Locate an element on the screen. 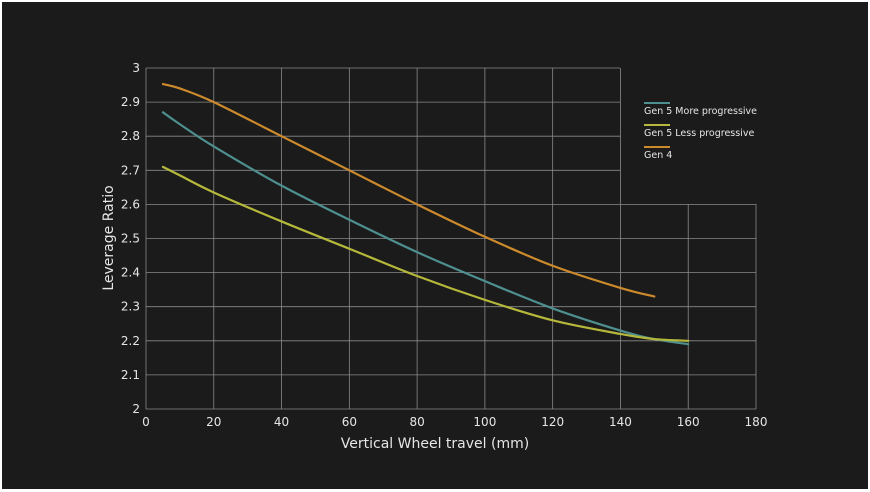  legend-label: Gen 4 is located at coordinates (658, 155).